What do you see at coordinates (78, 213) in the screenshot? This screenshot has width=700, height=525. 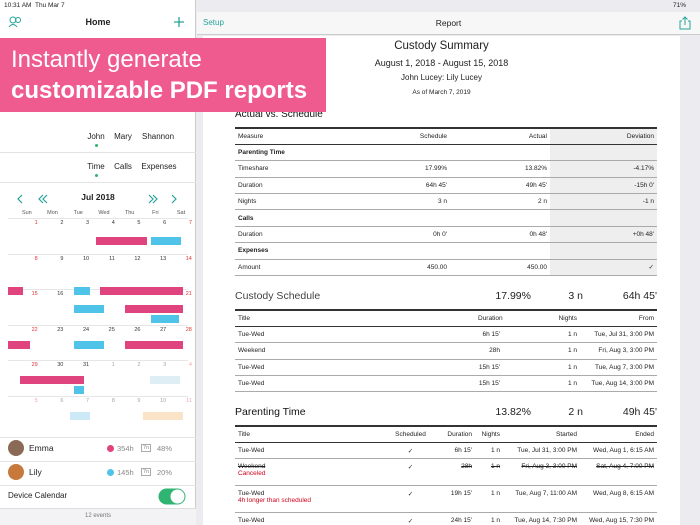 I see `weekday: Tue` at bounding box center [78, 213].